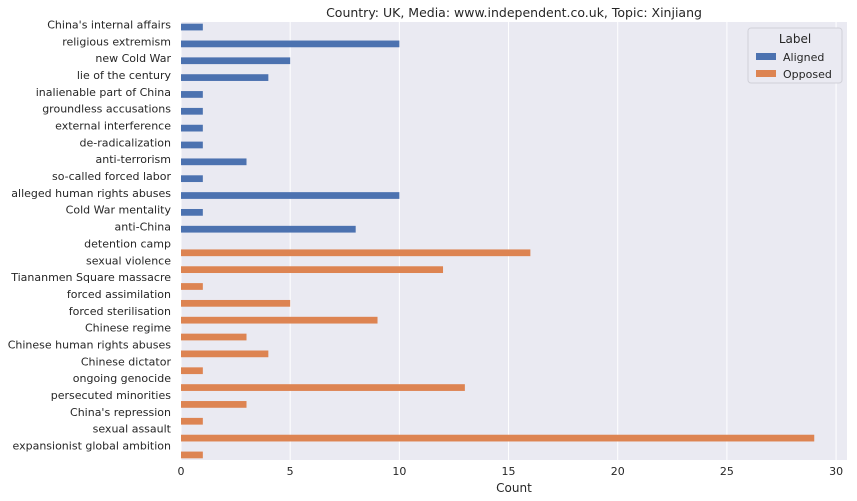  Describe the element at coordinates (120, 412) in the screenshot. I see `y-tick-label: China's repression` at that location.